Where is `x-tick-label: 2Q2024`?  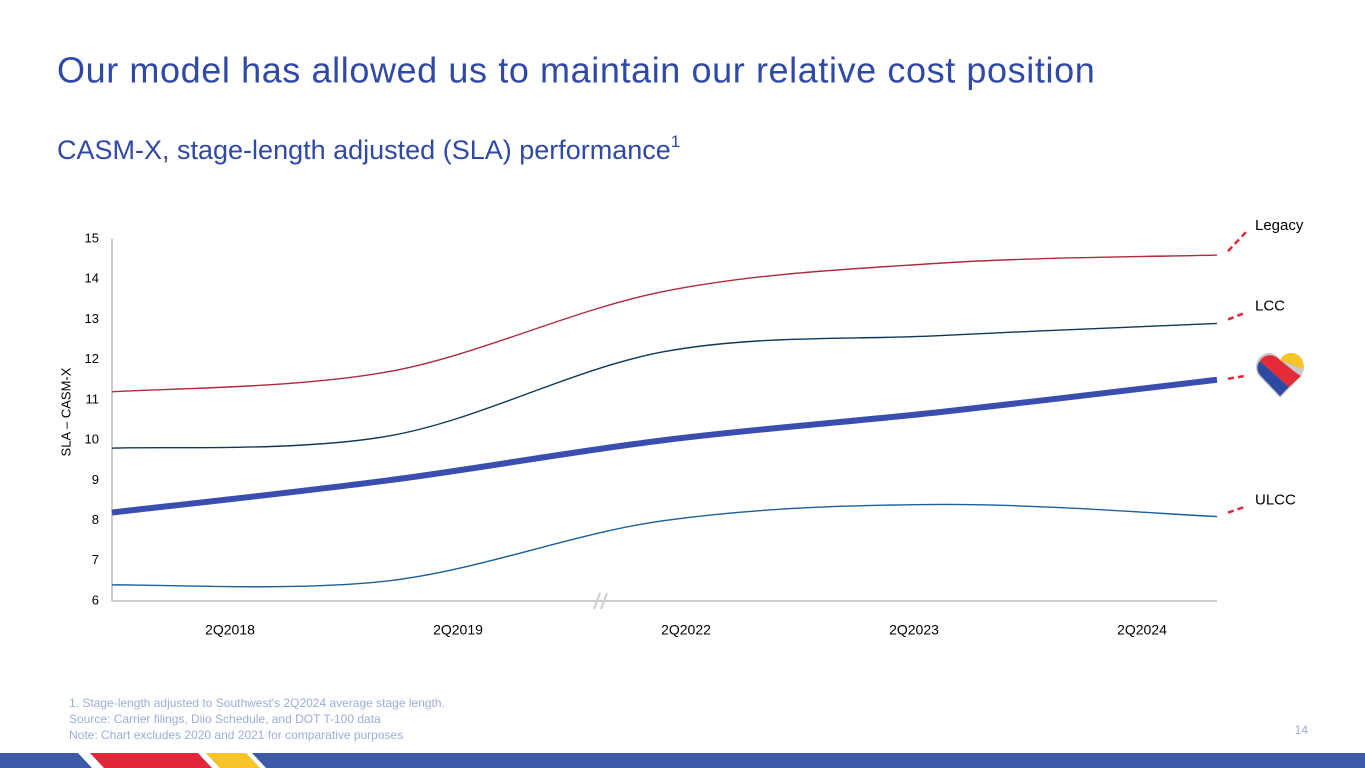 x-tick-label: 2Q2024 is located at coordinates (1142, 630).